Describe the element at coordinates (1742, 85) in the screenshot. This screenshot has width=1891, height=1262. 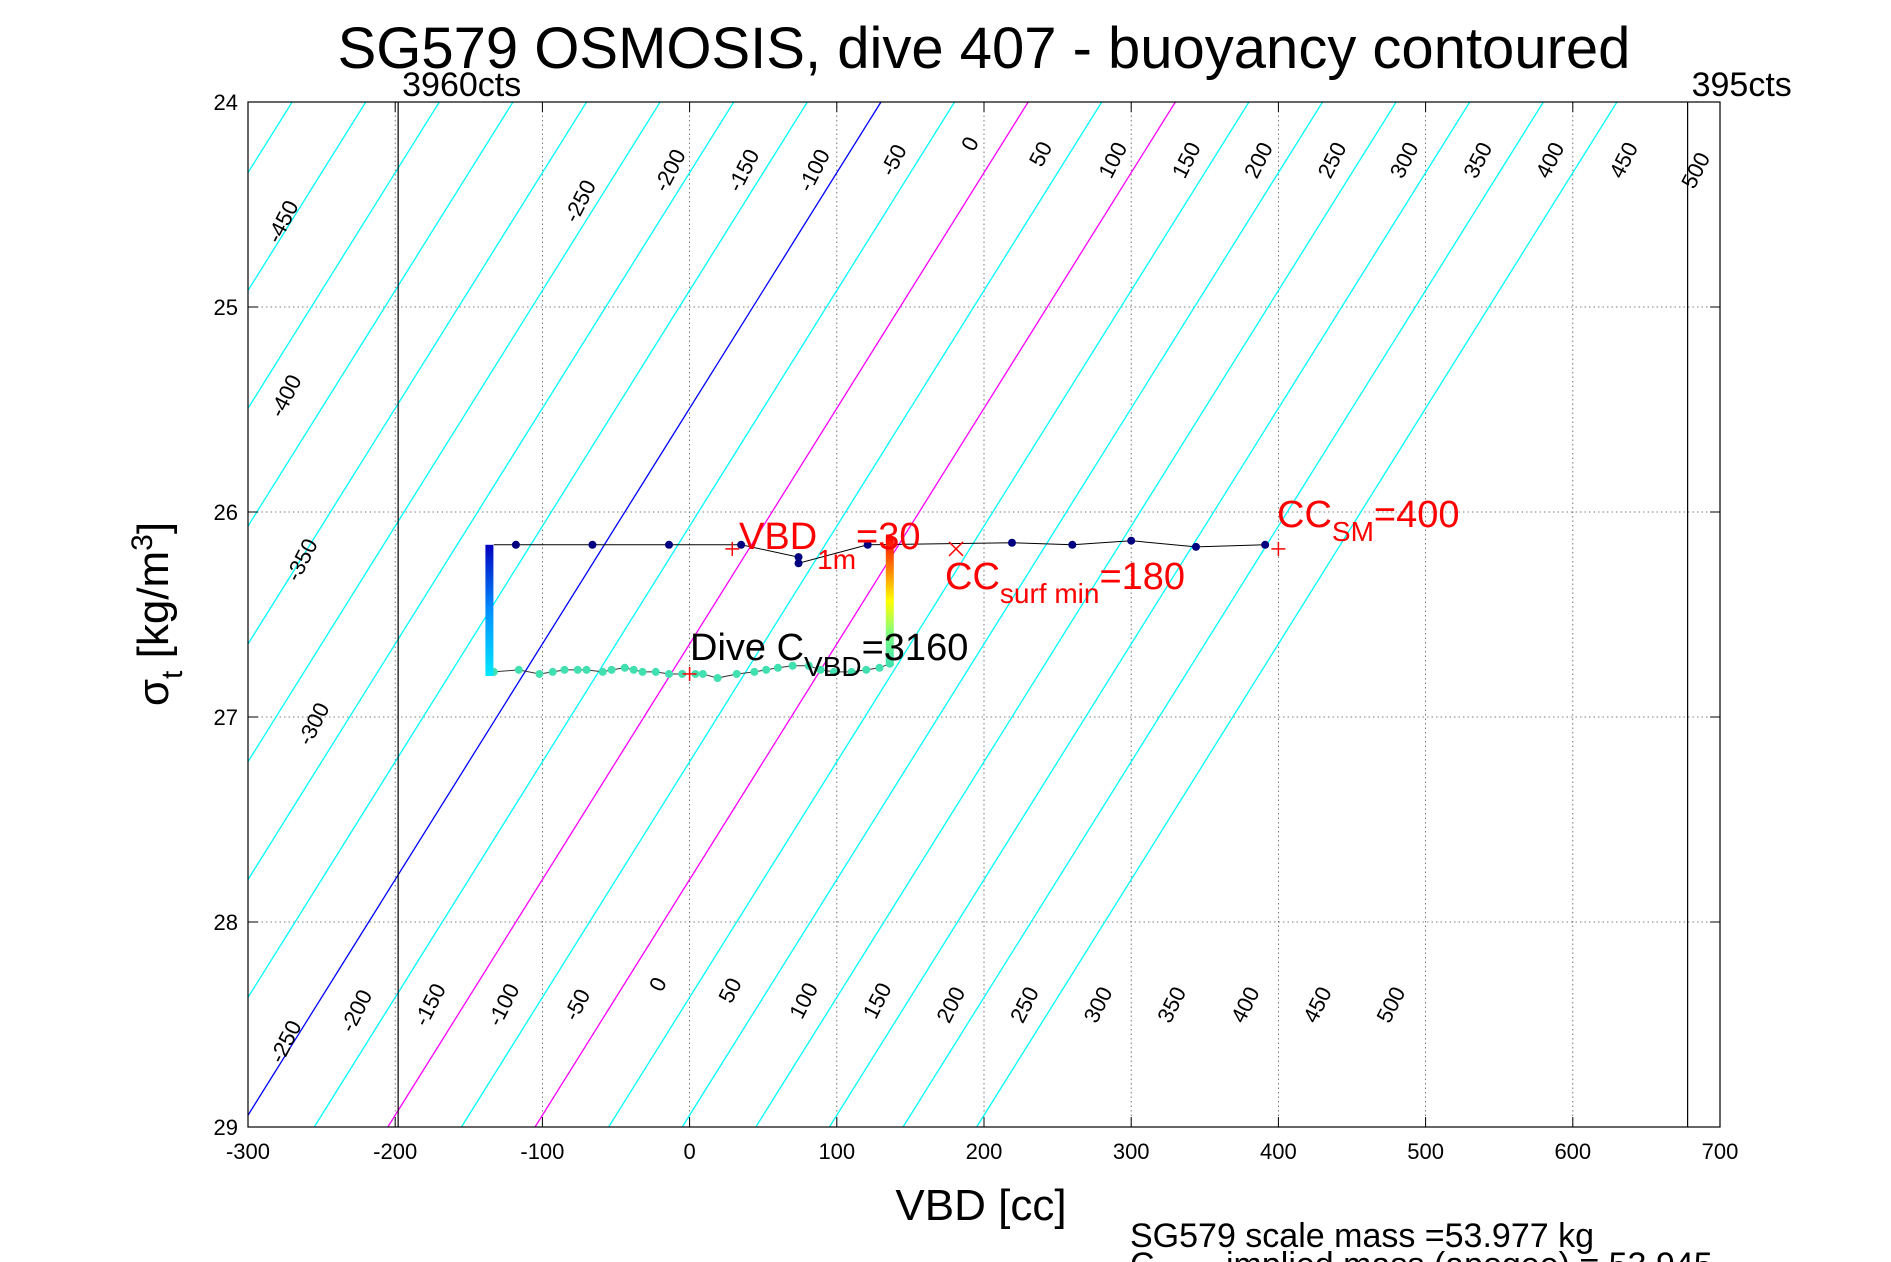
I see `vbd-limit-label: 395cts` at that location.